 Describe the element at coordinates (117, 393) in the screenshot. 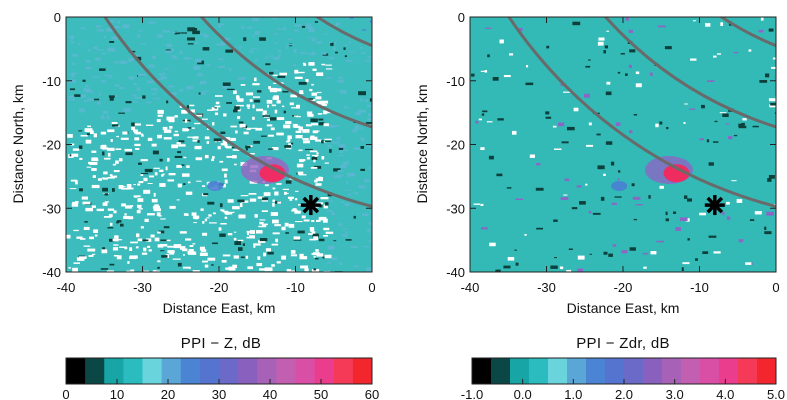

I see `left-colorbar-tick-label: 10` at that location.